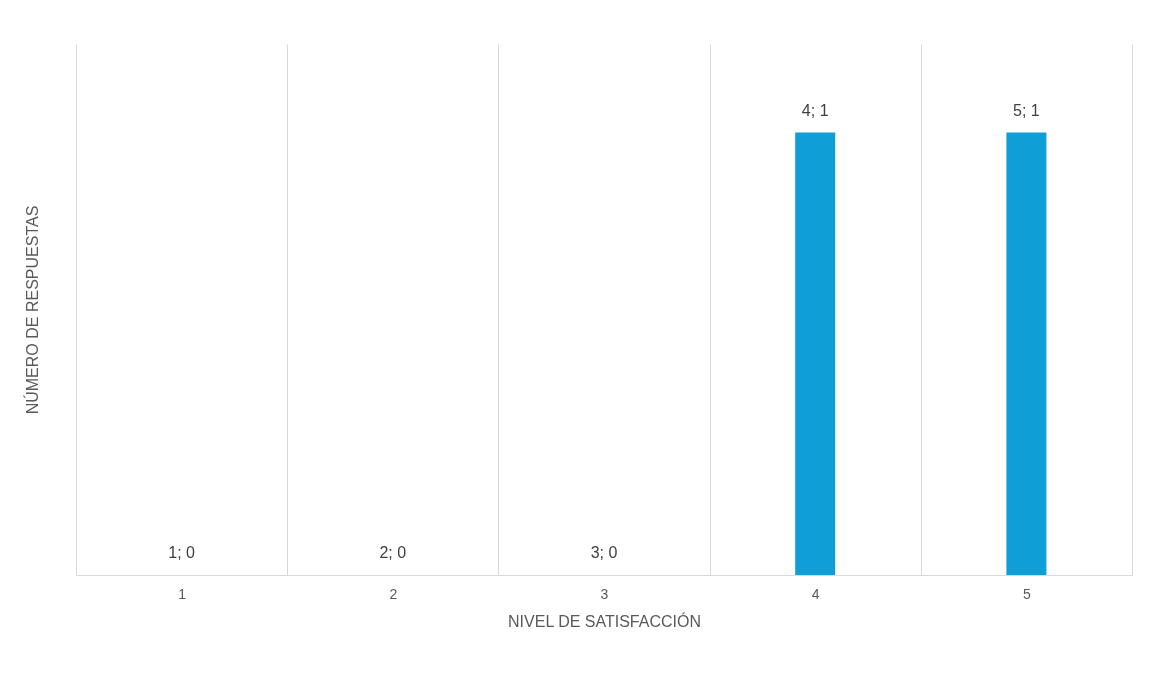  I want to click on x-tick-label: 3, so click(604, 593).